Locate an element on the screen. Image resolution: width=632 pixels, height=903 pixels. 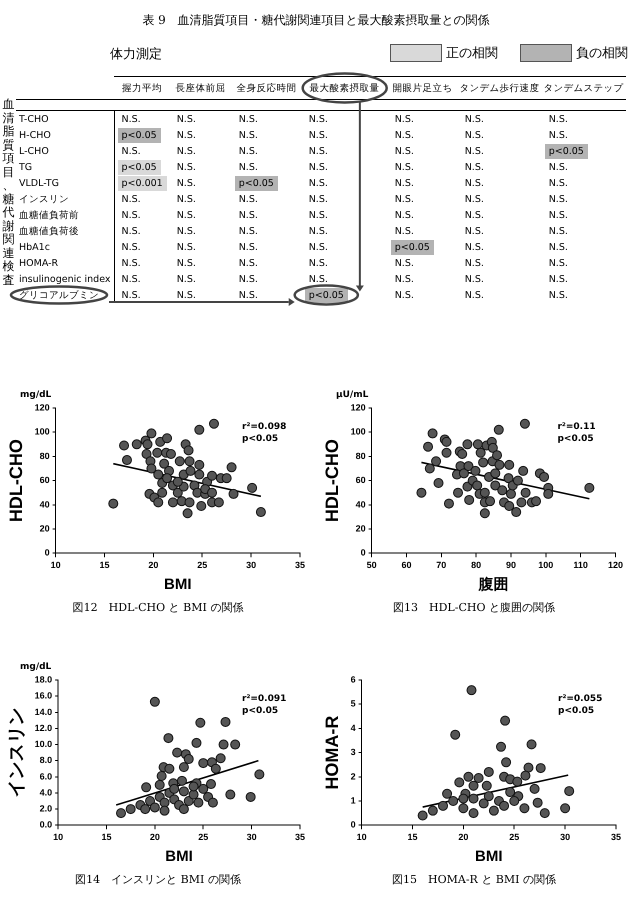
y-tick-label: 120 is located at coordinates (42, 407).